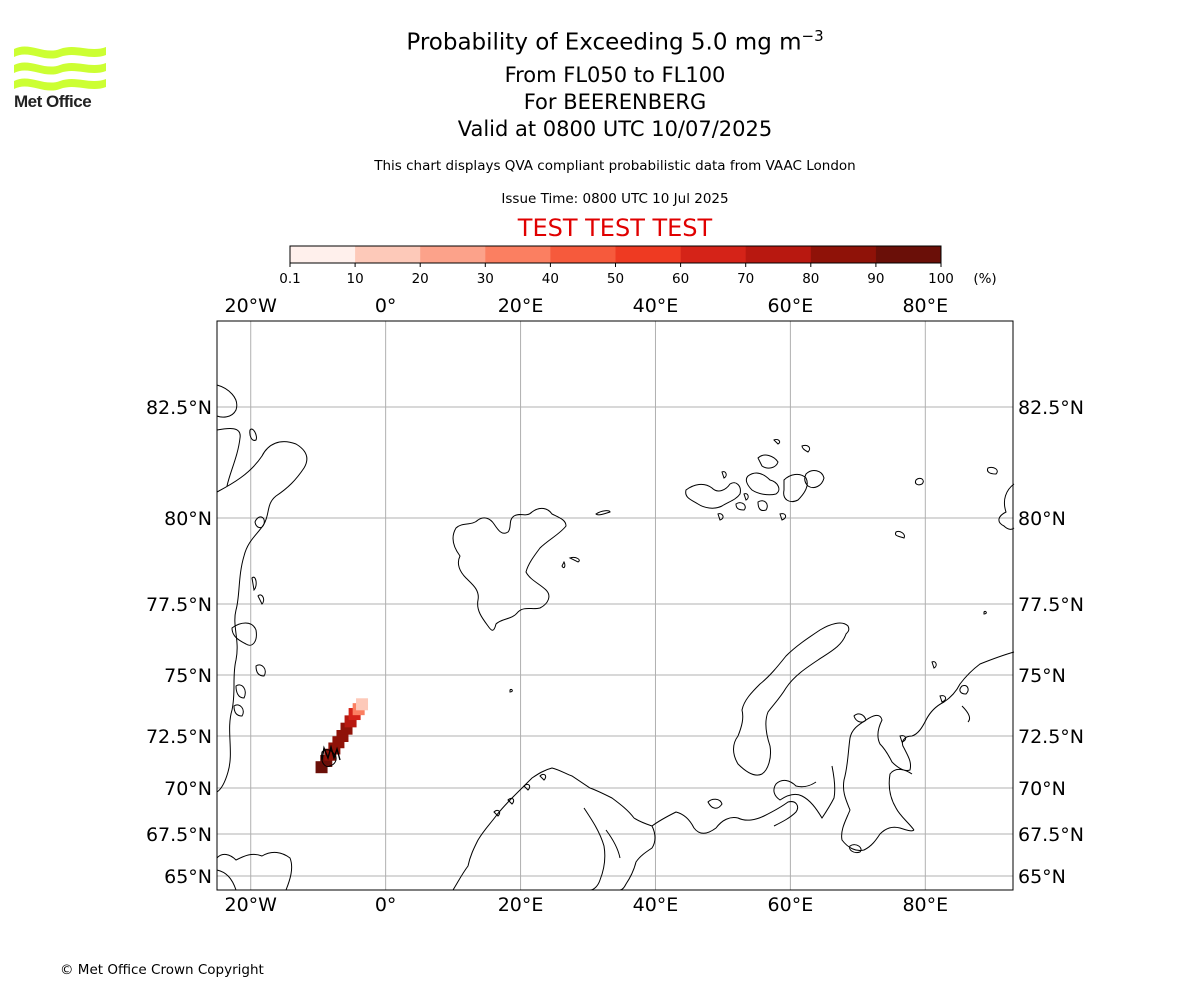  Describe the element at coordinates (289, 279) in the screenshot. I see `colorbar-tick-label: 0.1` at that location.